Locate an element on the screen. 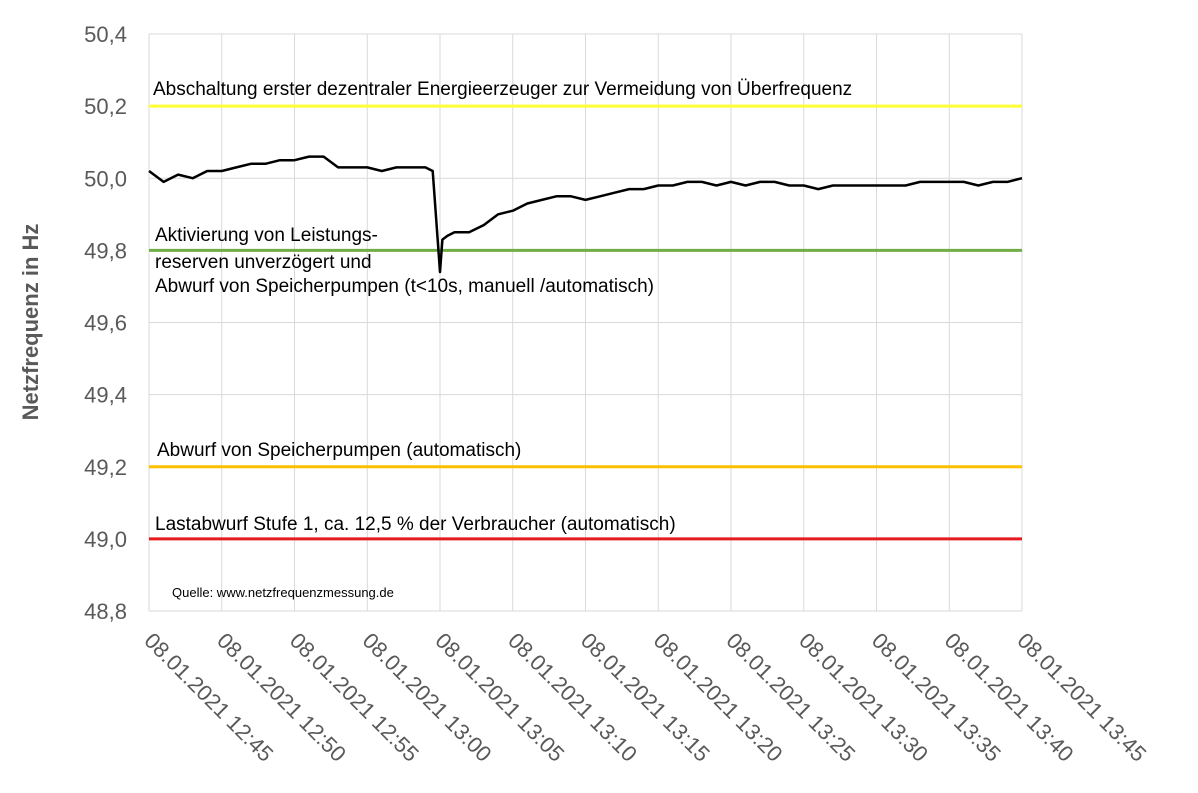 This screenshot has height=793, width=1198. y-tick-label: 49,4 is located at coordinates (105, 395).